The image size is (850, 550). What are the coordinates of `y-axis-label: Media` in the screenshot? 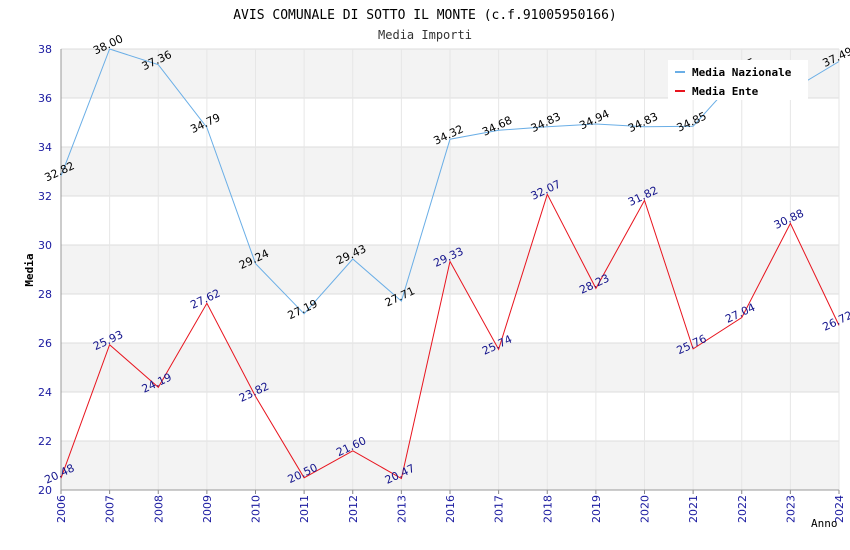 It's located at (29, 269).